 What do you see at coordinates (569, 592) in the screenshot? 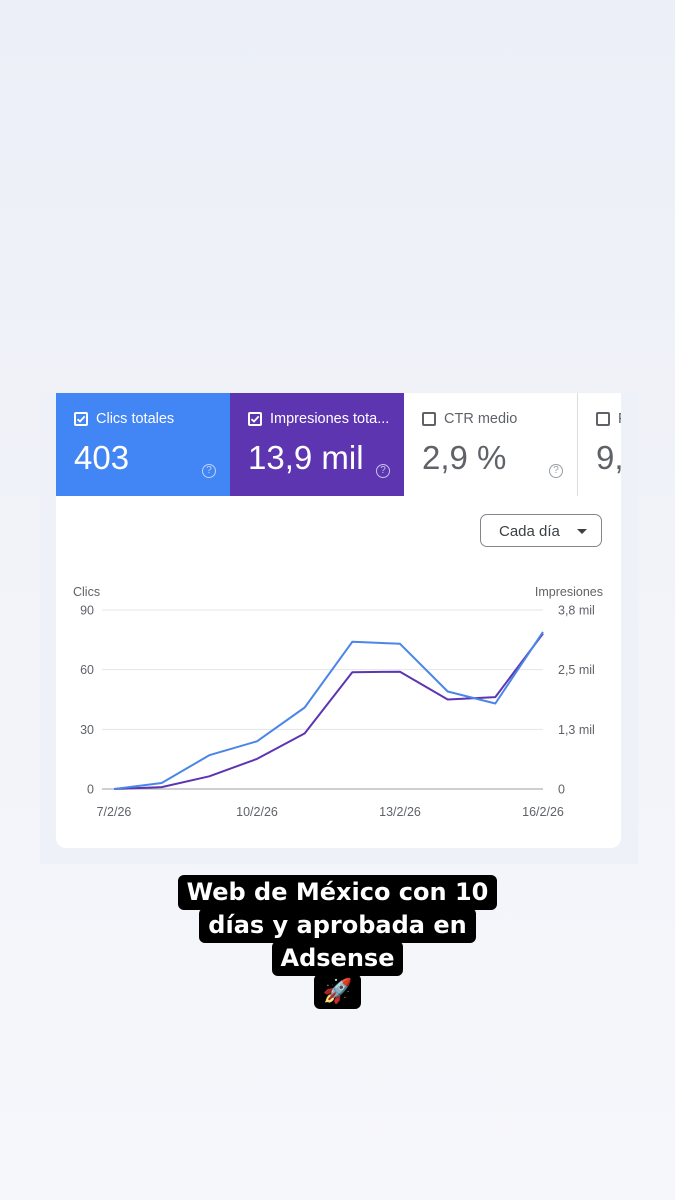
I see `y-right-axis-label: Impresiones` at bounding box center [569, 592].